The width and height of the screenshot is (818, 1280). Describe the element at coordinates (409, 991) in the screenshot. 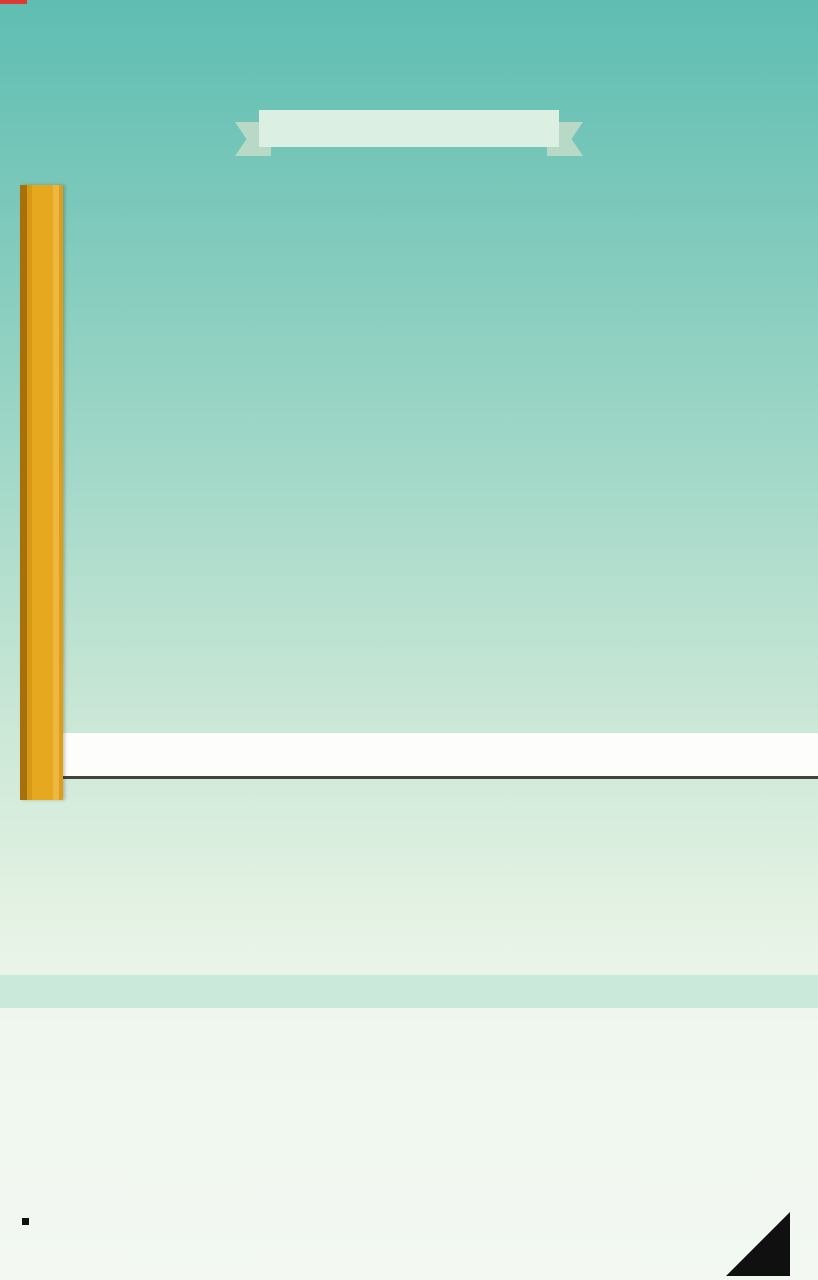

I see `section2-banner` at that location.